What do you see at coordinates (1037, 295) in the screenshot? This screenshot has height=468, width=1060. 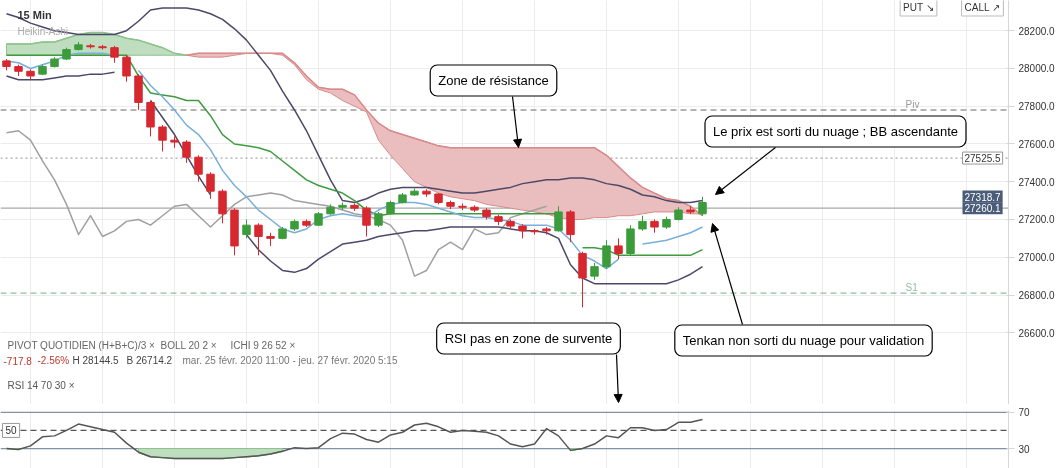 I see `y-tick-label: 26800.0` at bounding box center [1037, 295].